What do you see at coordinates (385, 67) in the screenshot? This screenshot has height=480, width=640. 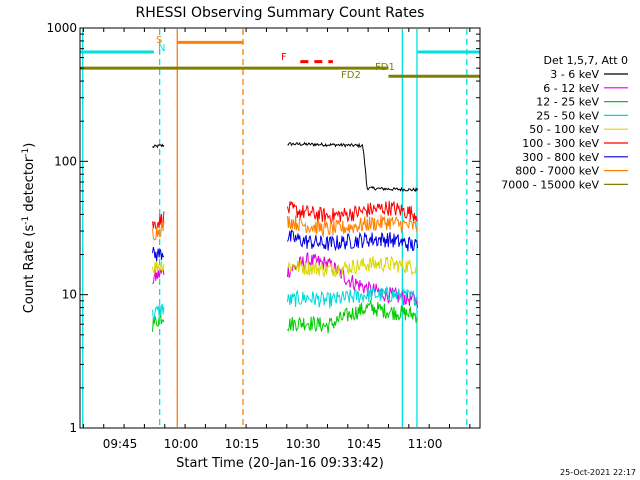 I see `flag-label-fd1: FD1` at bounding box center [385, 67].